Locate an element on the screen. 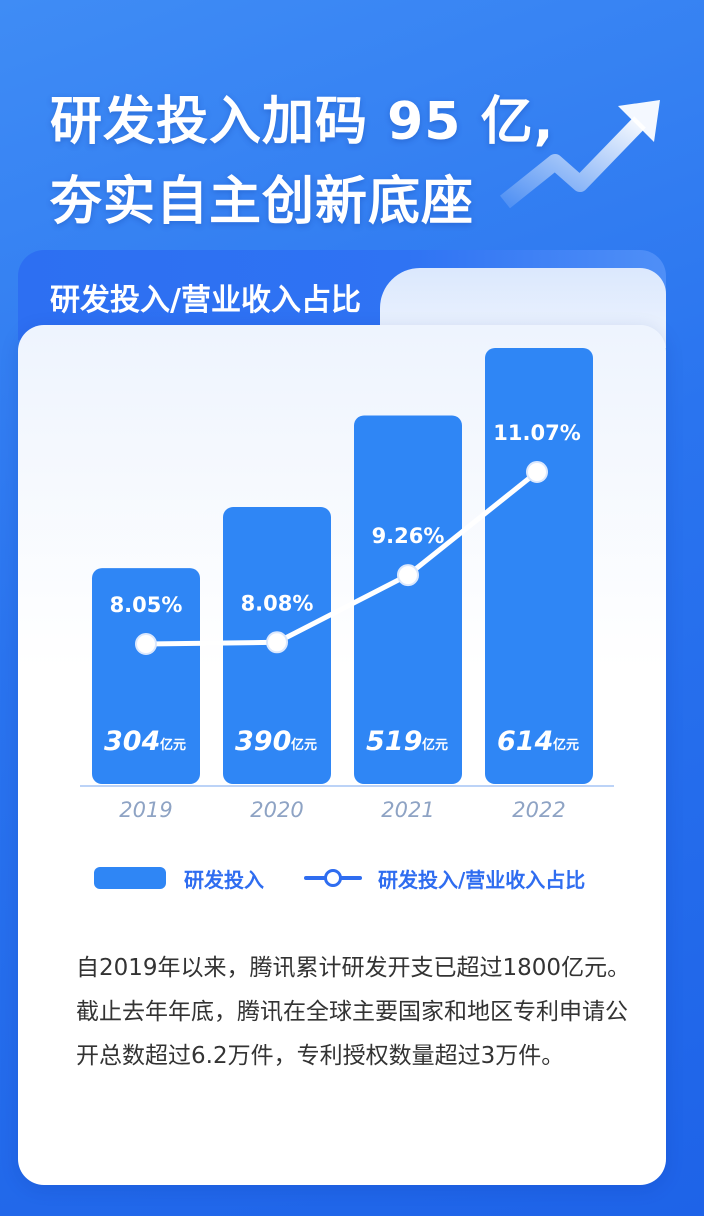  bar-unit-label-2022: 亿元 is located at coordinates (566, 745).